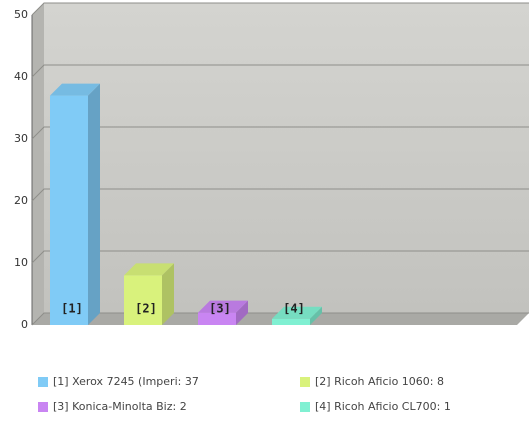  What do you see at coordinates (126, 381) in the screenshot?
I see `legend-label: [1] Xerox 7245 (Imperi: 37` at bounding box center [126, 381].